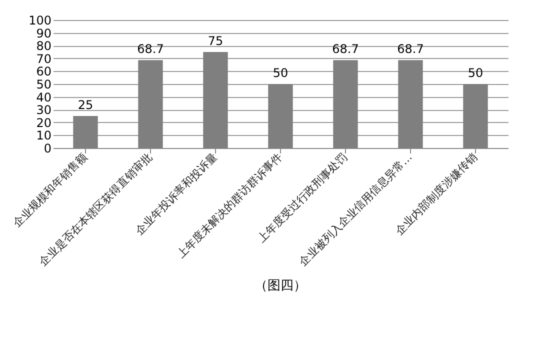 Image resolution: width=550 pixels, height=363 pixels. Describe the element at coordinates (216, 41) in the screenshot. I see `data-label: 75` at that location.